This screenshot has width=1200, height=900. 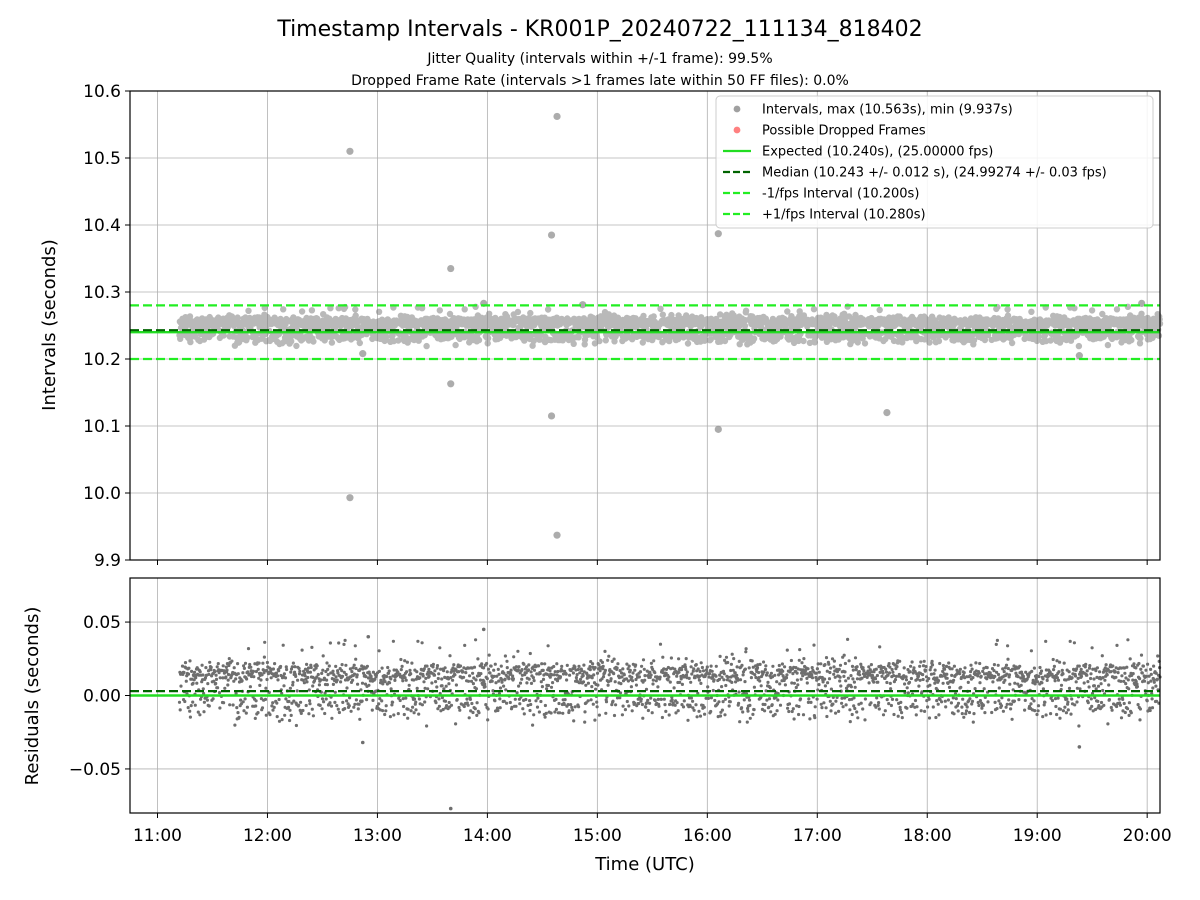 What do you see at coordinates (844, 131) in the screenshot?
I see `legend-label: Possible Dropped Frames` at bounding box center [844, 131].